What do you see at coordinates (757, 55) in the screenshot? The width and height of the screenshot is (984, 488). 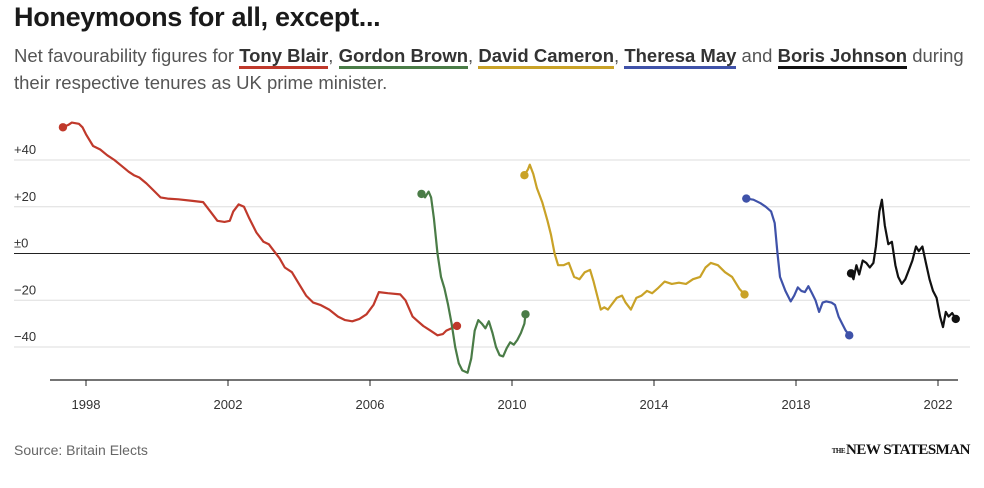 I see `subtitle-sep: and` at bounding box center [757, 55].